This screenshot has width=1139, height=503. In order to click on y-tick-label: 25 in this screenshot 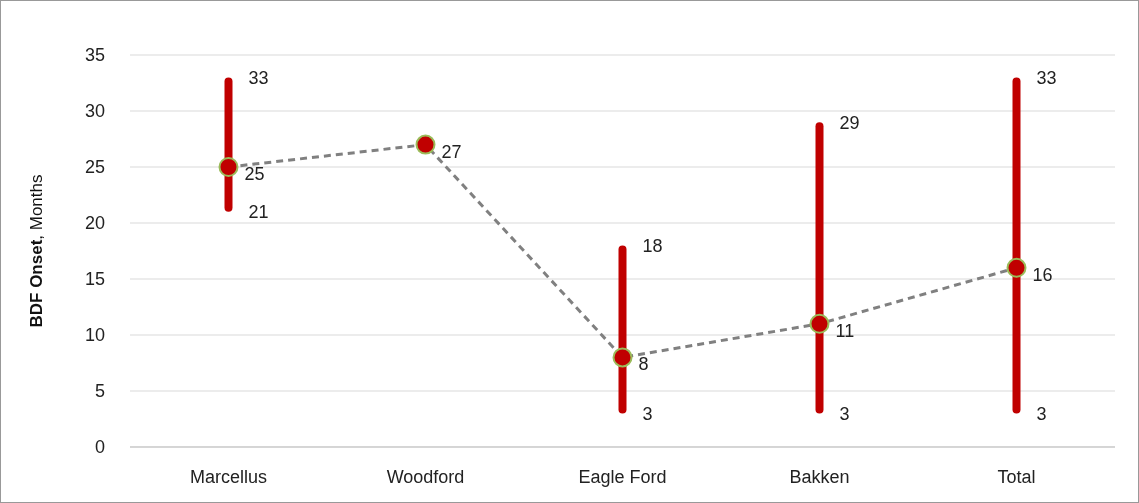, I will do `click(94, 167)`.